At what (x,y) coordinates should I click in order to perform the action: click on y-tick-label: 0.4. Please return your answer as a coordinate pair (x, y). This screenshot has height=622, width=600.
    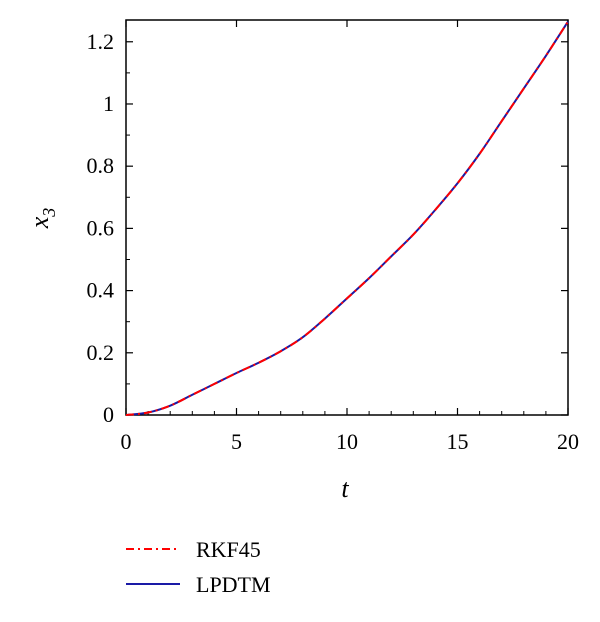
    Looking at the image, I should click on (101, 290).